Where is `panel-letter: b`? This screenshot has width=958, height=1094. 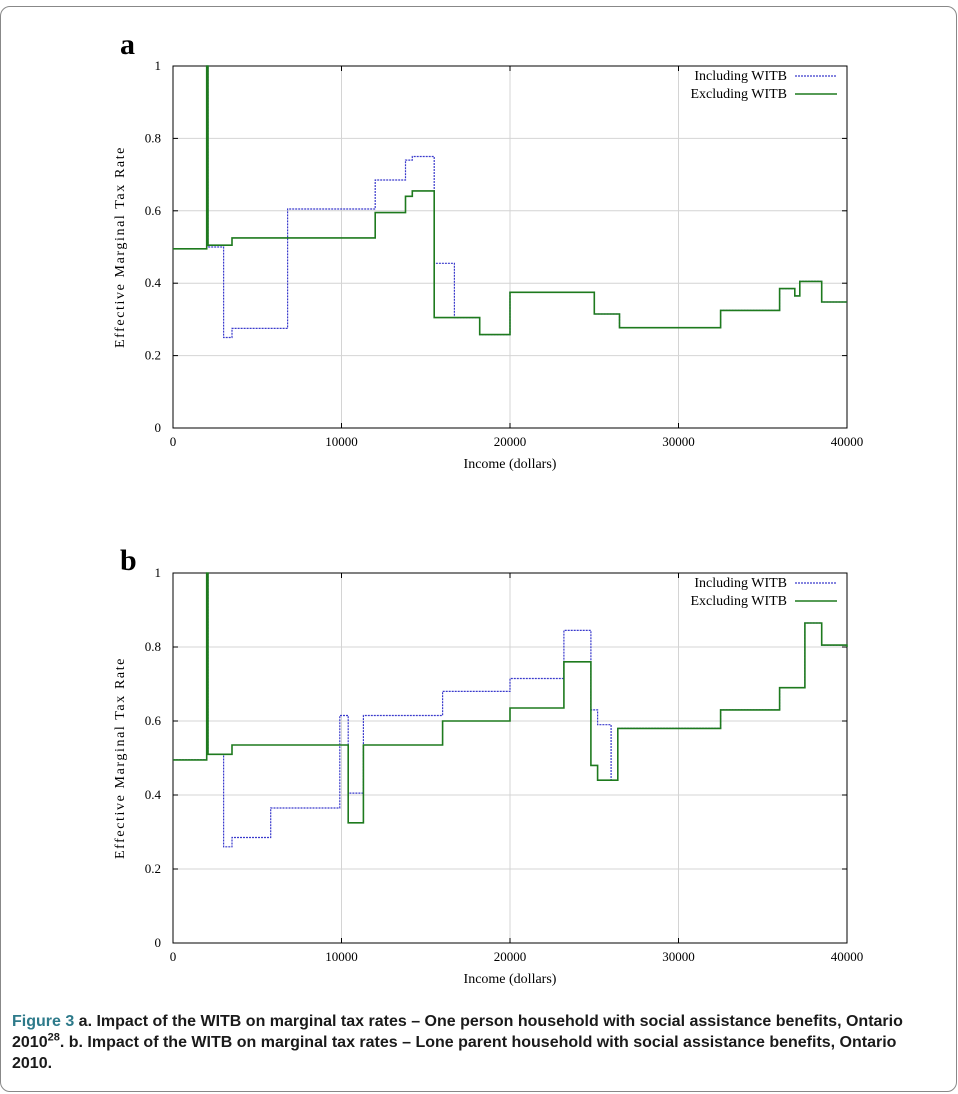 panel-letter: b is located at coordinates (128, 560).